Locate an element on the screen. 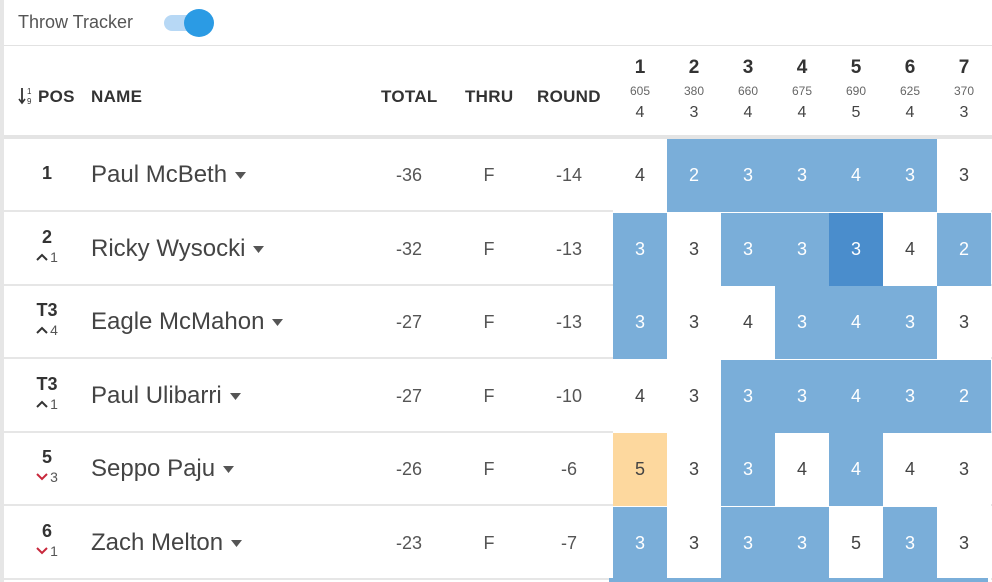  header-divider is located at coordinates (498, 137).